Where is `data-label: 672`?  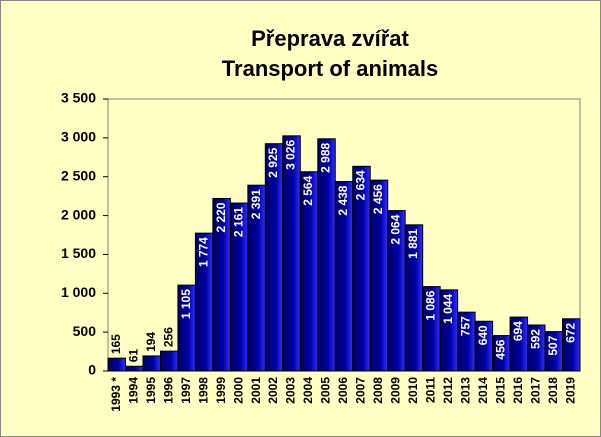
data-label: 672 is located at coordinates (570, 332).